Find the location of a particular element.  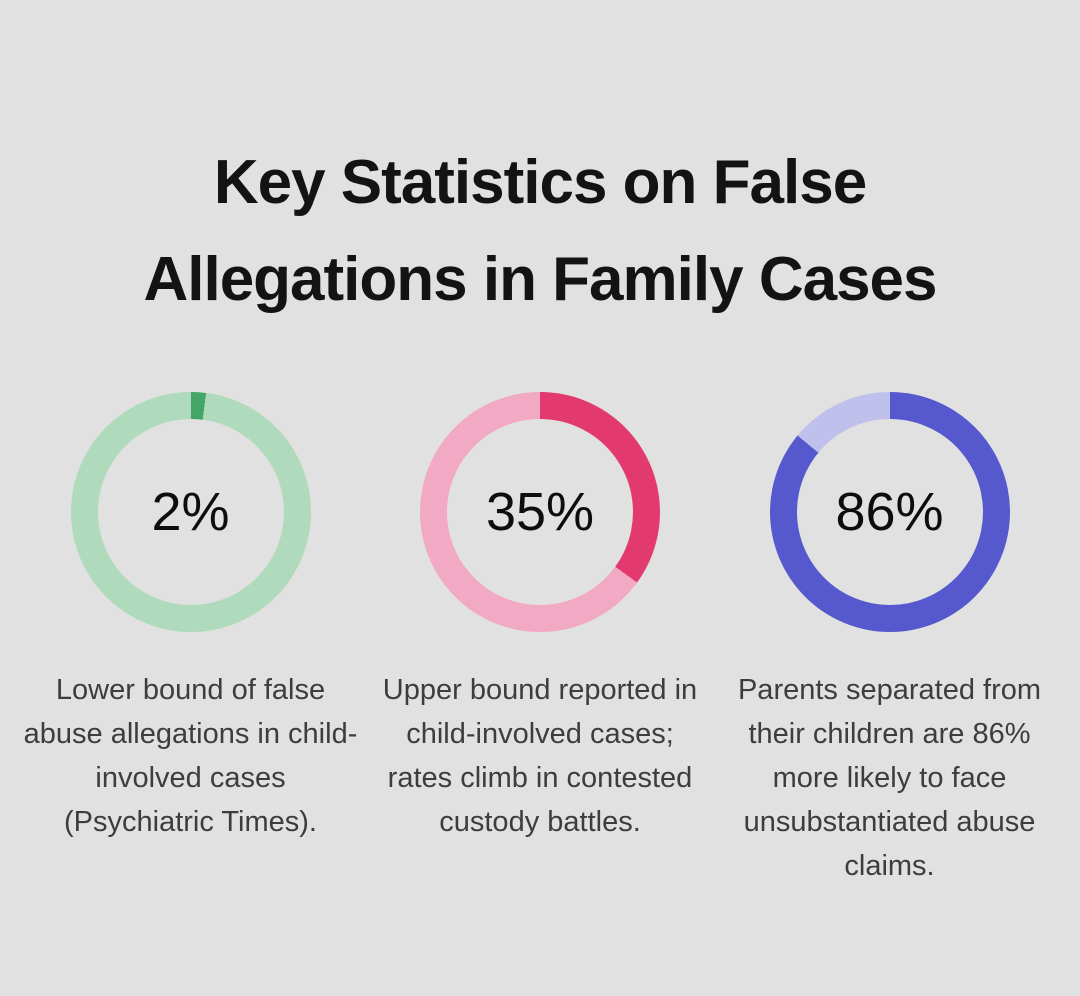

donut-value-label: 86% is located at coordinates (889, 511).